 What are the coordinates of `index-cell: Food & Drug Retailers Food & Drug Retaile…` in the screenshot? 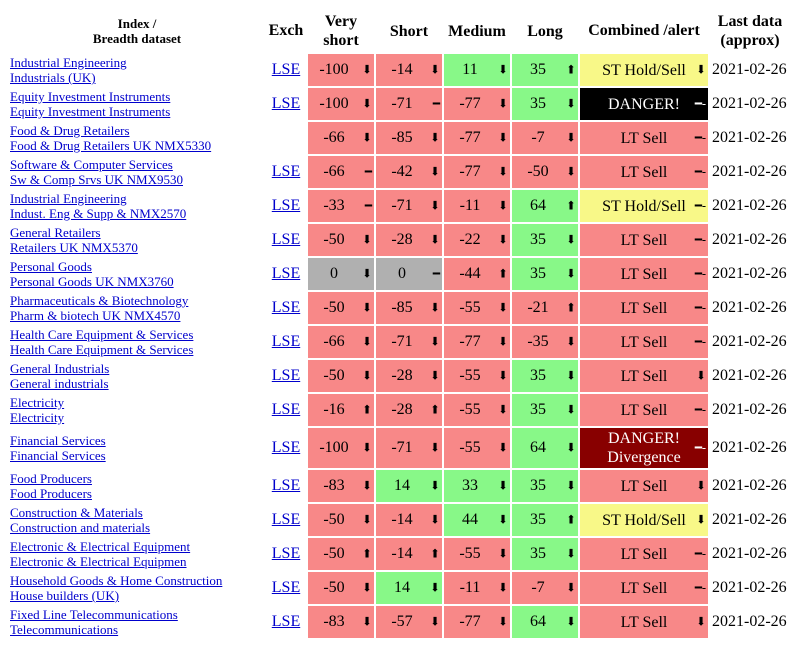 It's located at (137, 138).